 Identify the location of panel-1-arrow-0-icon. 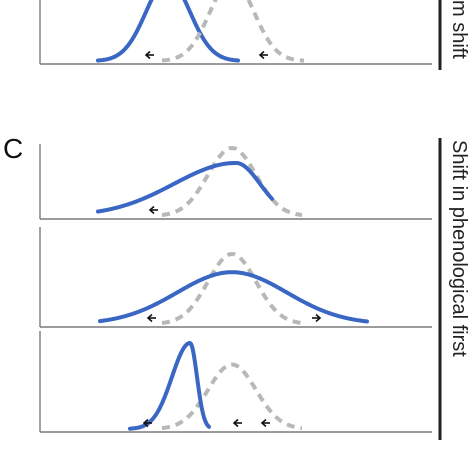
(153, 210).